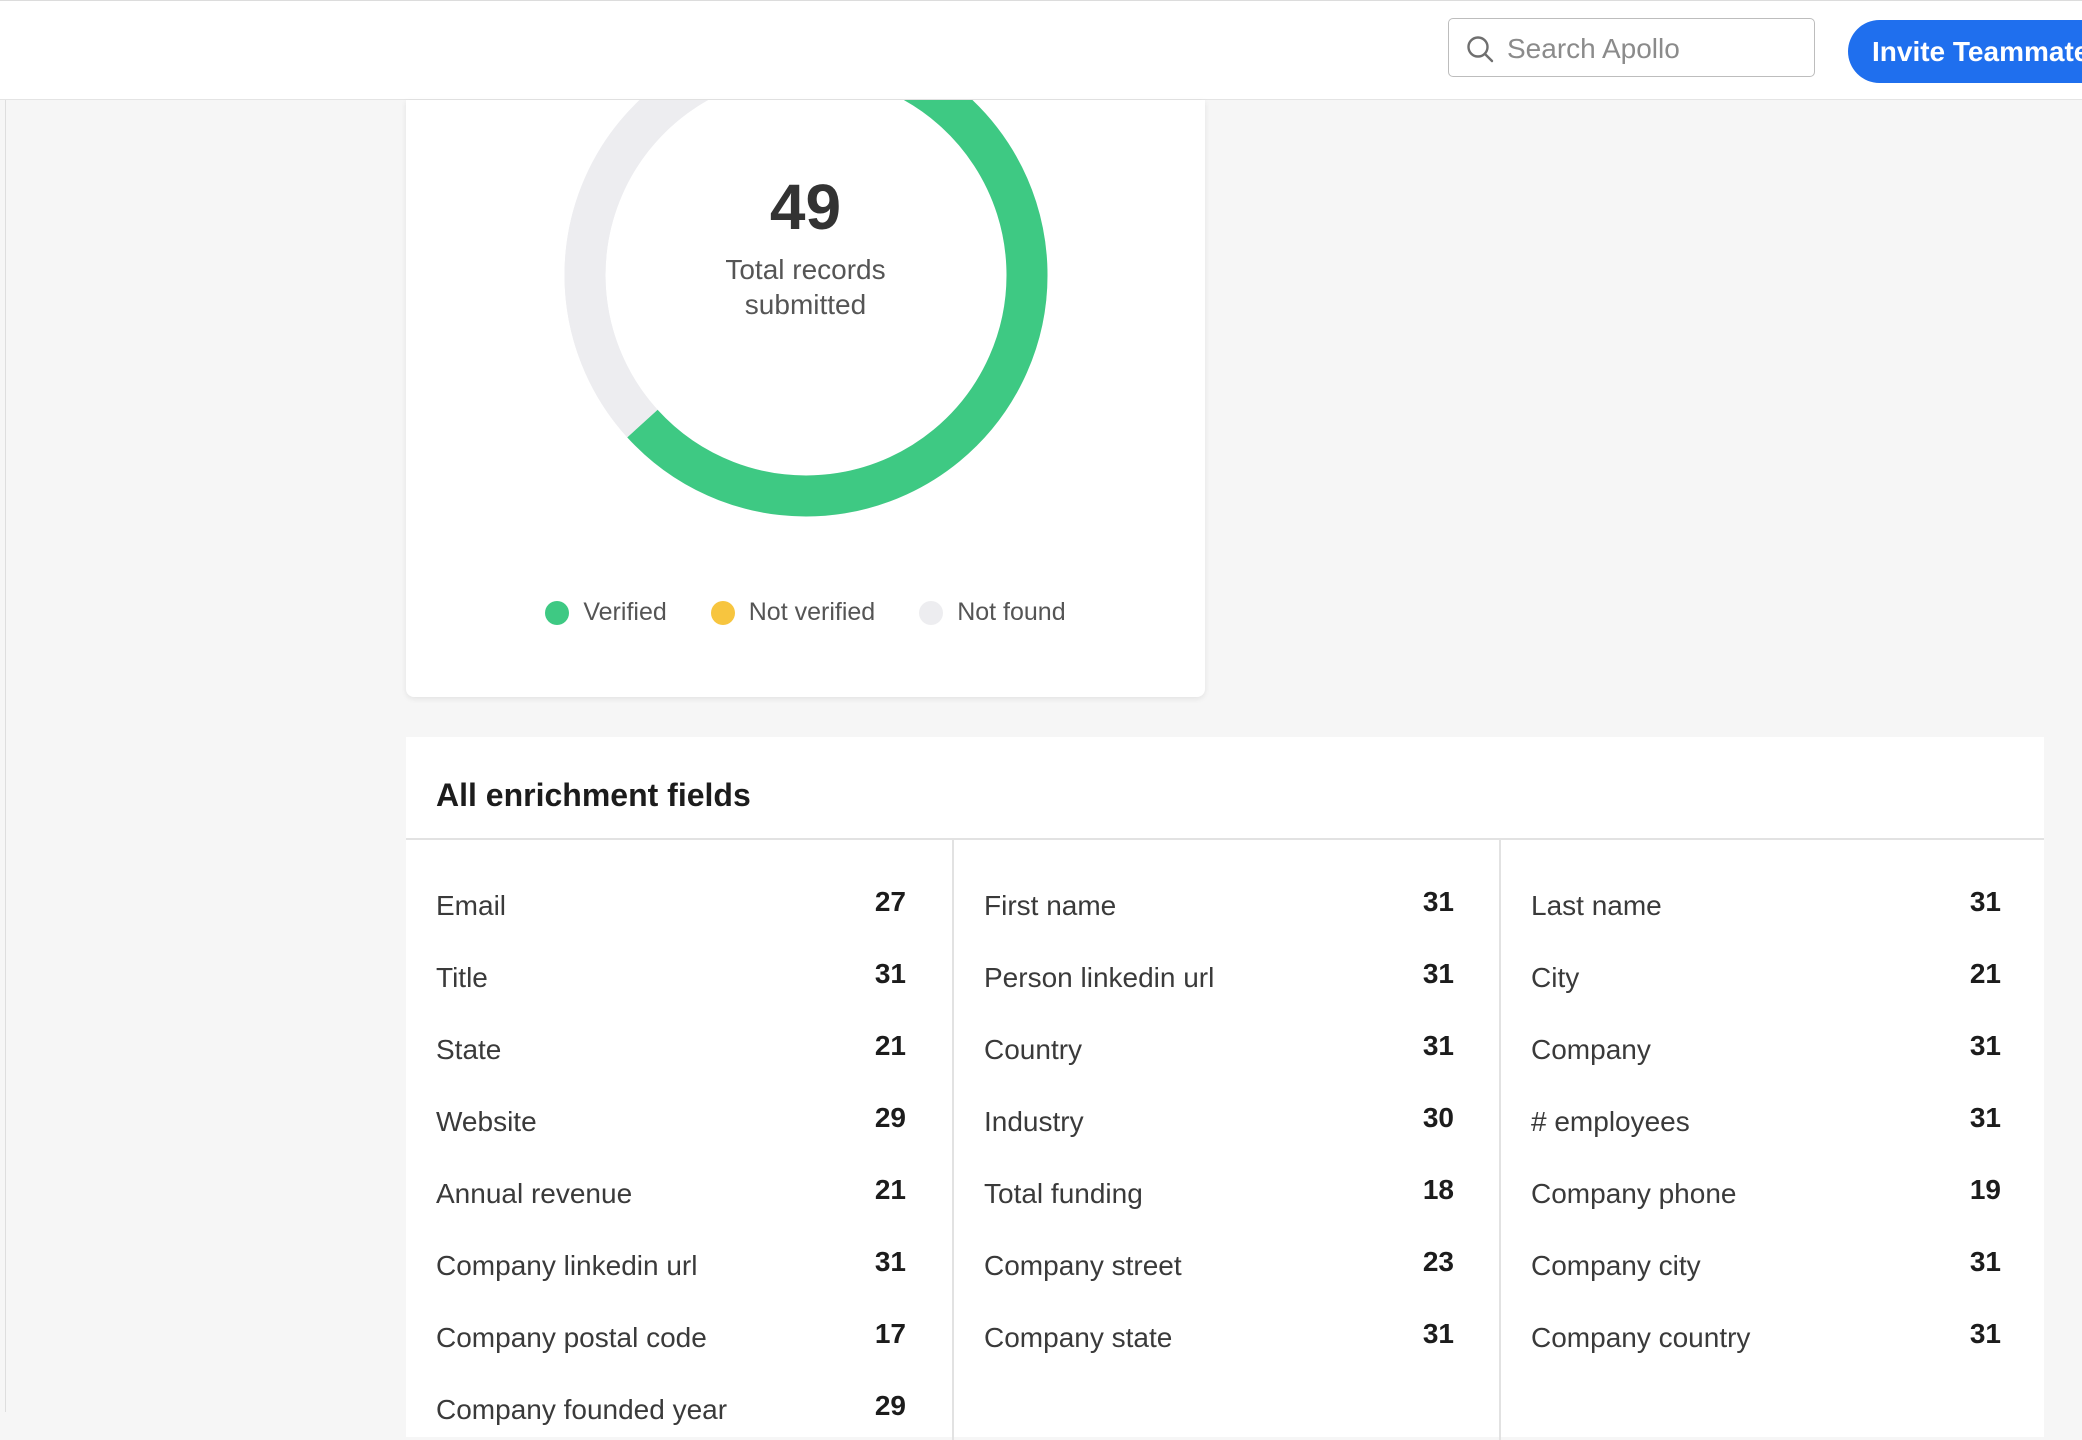 This screenshot has width=2082, height=1440. I want to click on field-label: Company founded year, so click(582, 1409).